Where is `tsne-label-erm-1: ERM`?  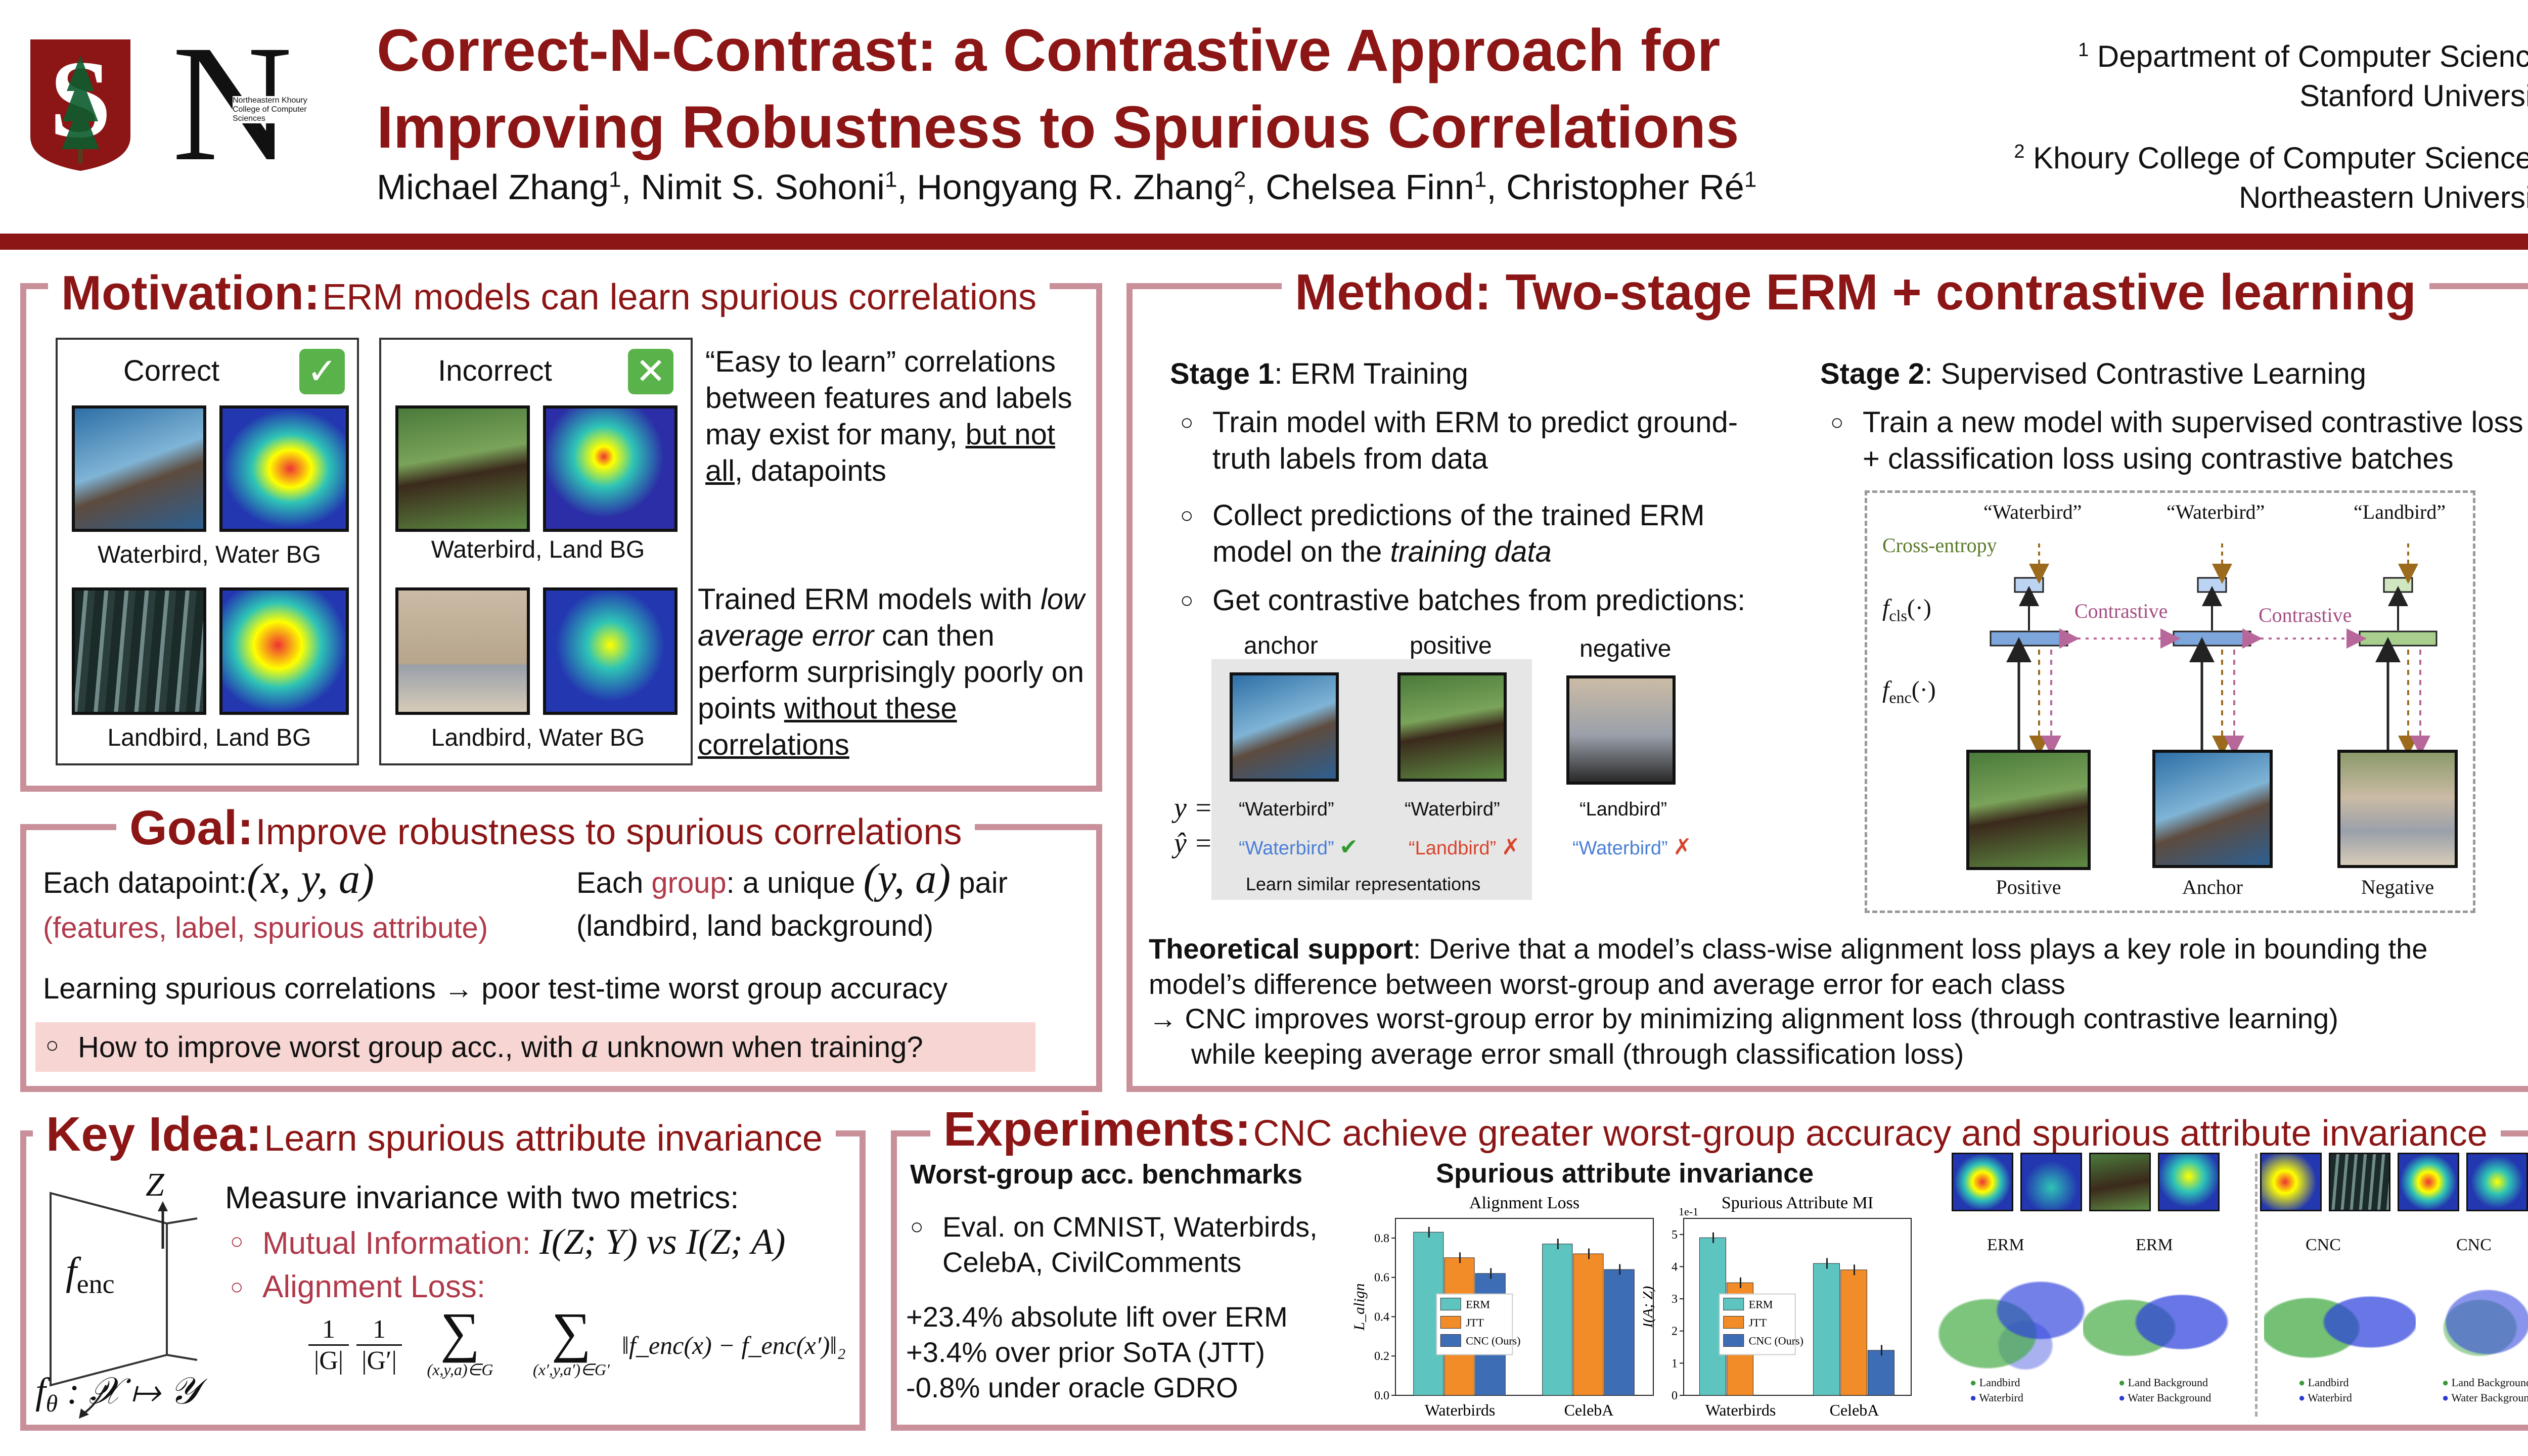
tsne-label-erm-1: ERM is located at coordinates (2006, 1245).